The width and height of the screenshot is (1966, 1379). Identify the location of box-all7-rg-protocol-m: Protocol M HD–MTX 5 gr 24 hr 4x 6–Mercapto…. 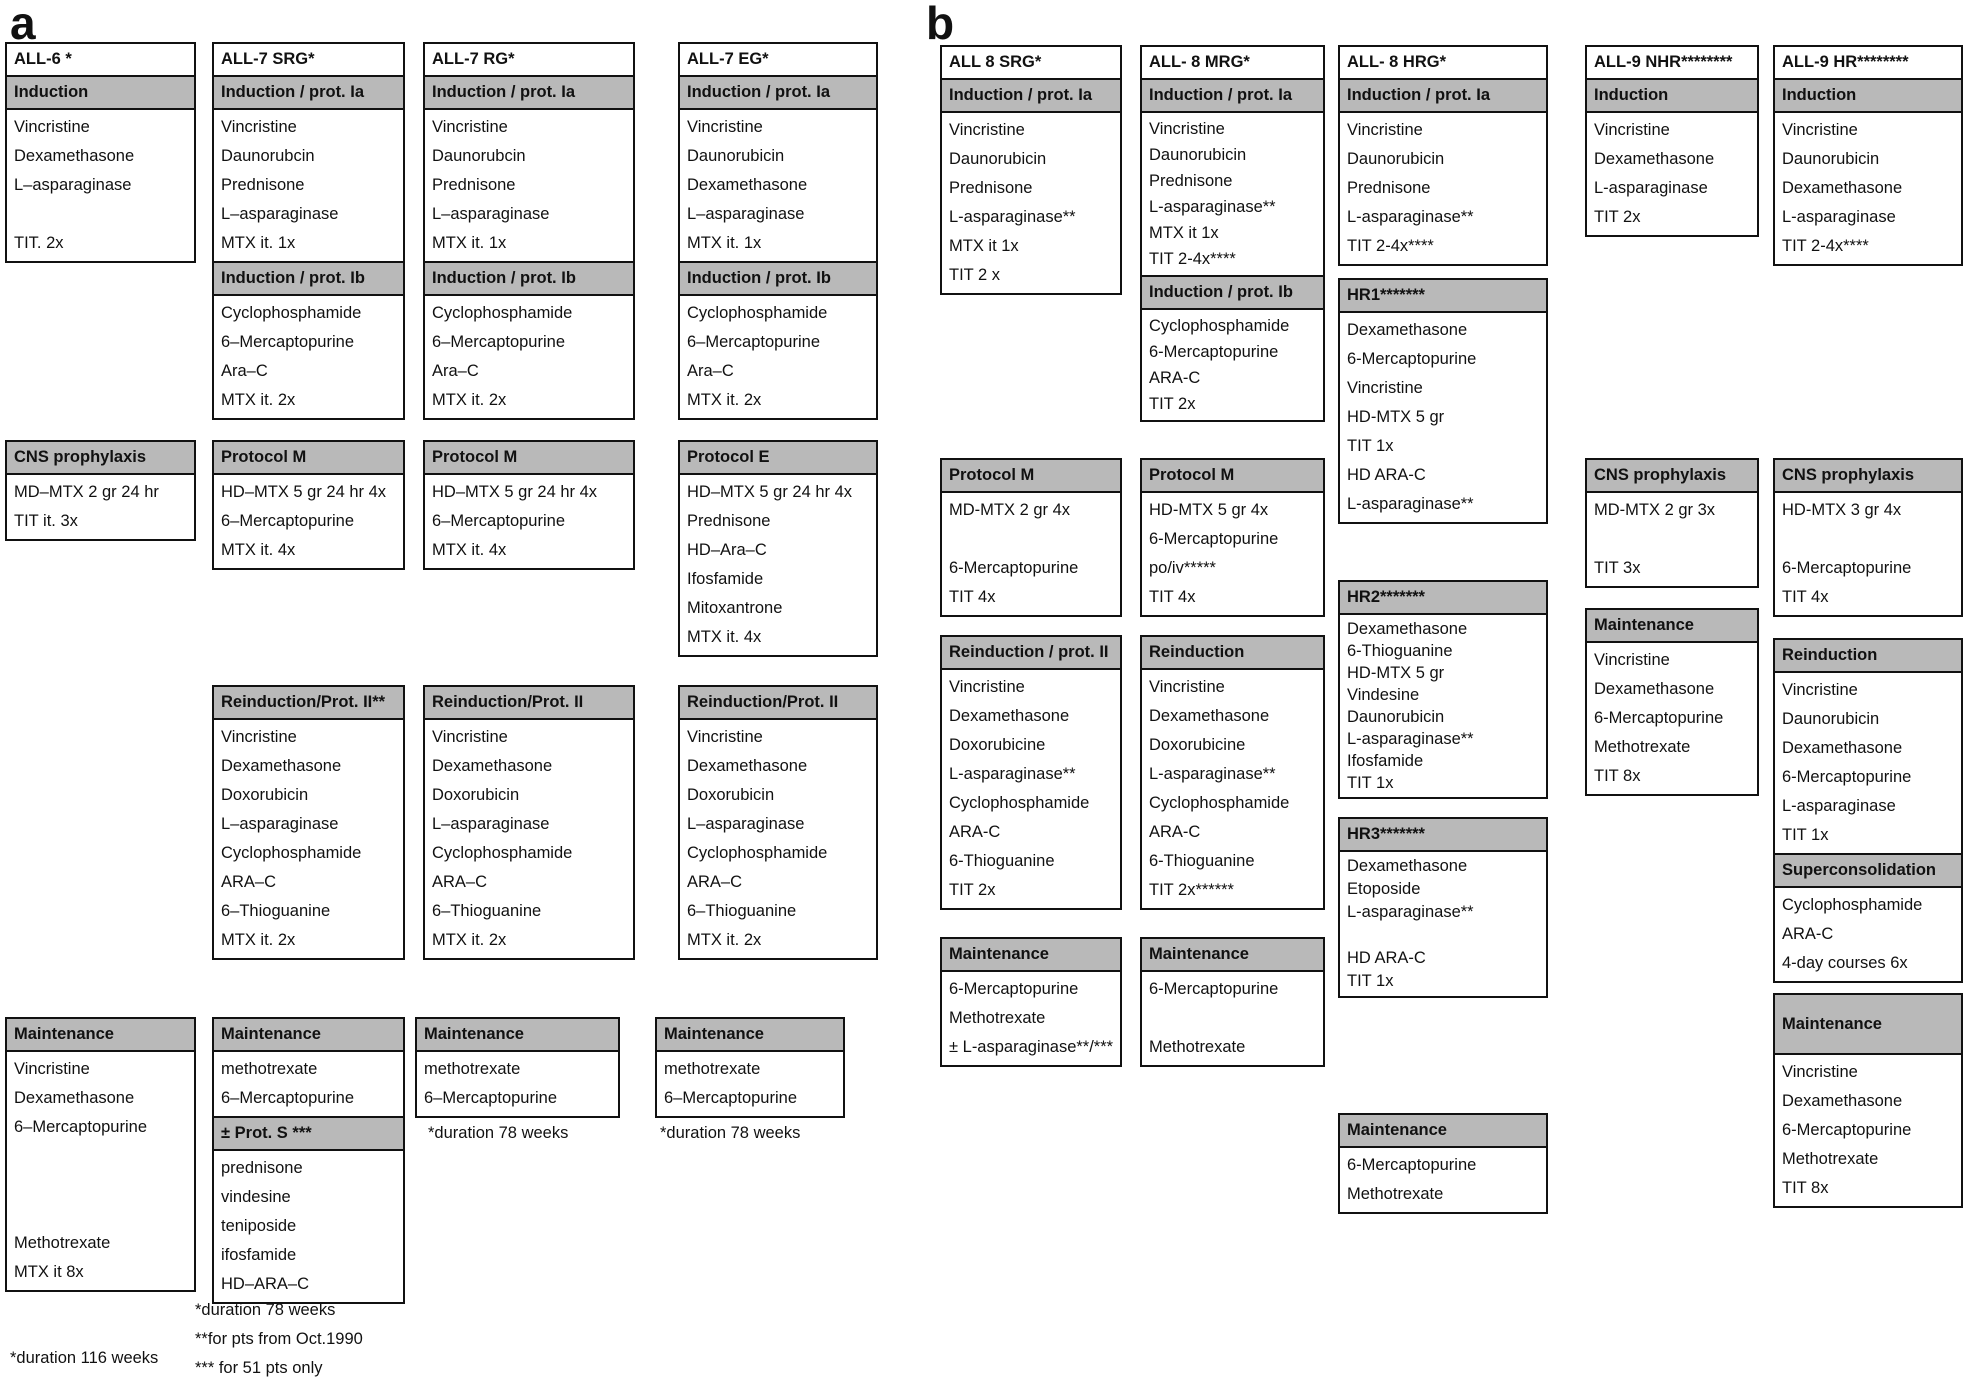
(529, 505).